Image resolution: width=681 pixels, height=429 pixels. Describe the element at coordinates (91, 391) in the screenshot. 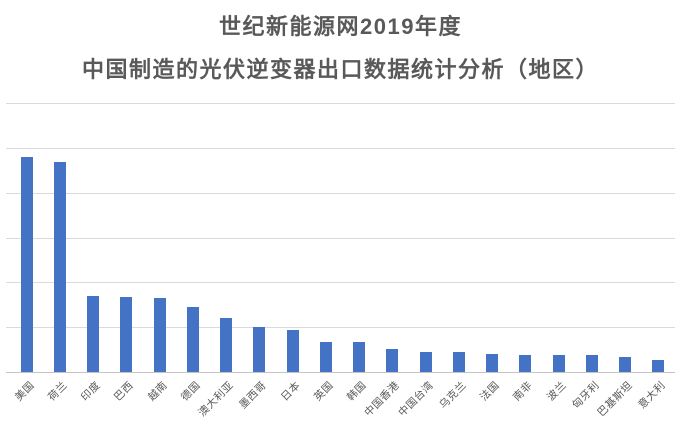

I see `x-axis-label: 印度` at that location.